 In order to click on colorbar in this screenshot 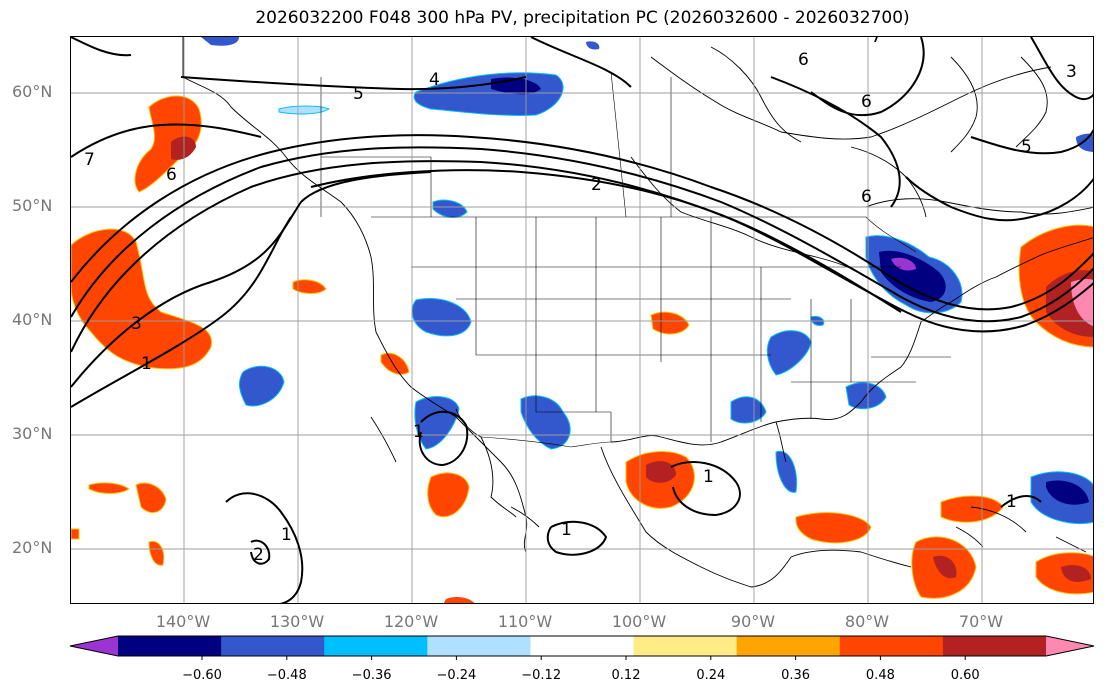, I will do `click(582, 647)`.